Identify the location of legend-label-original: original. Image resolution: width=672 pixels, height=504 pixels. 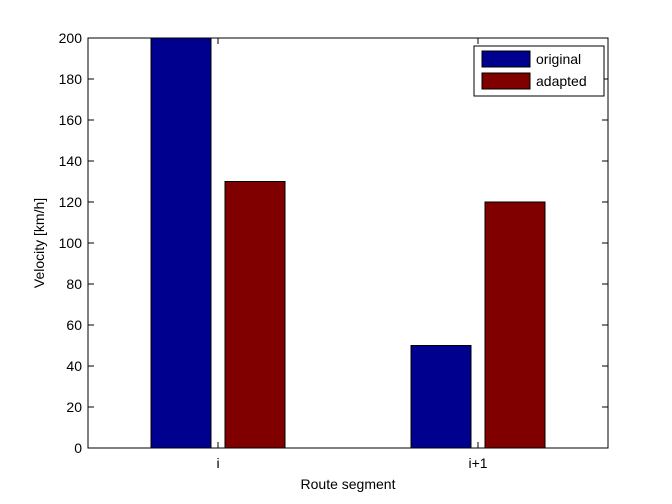
(558, 59).